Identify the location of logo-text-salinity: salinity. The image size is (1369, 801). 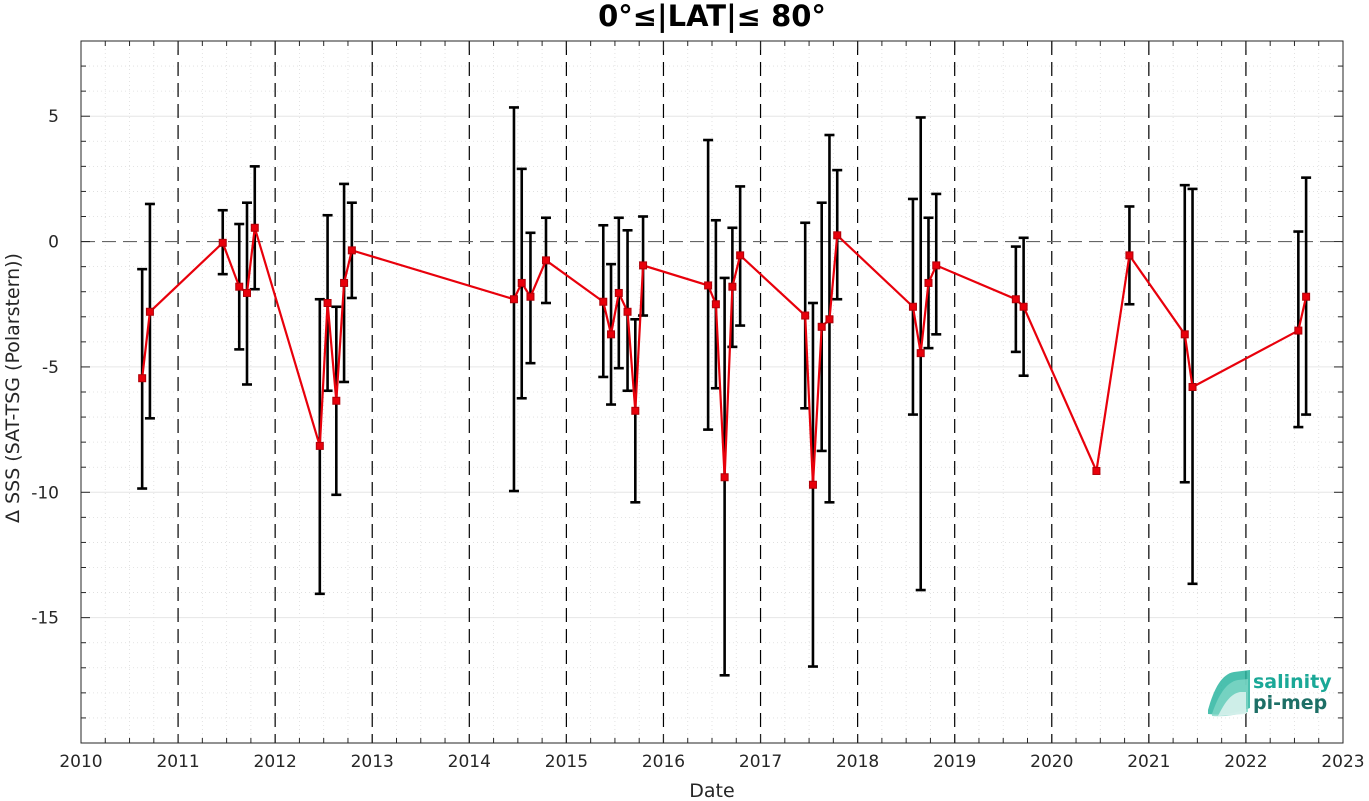
(1292, 682).